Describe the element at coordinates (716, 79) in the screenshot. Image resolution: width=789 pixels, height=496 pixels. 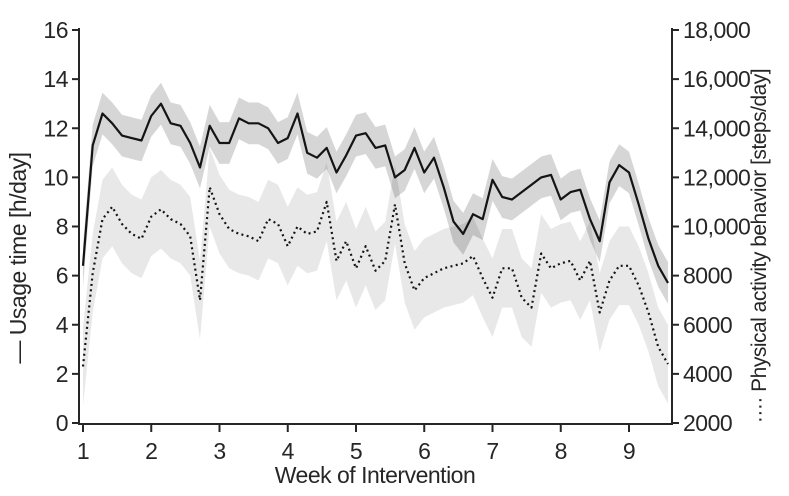
I see `right-tick-label: 16,000` at that location.